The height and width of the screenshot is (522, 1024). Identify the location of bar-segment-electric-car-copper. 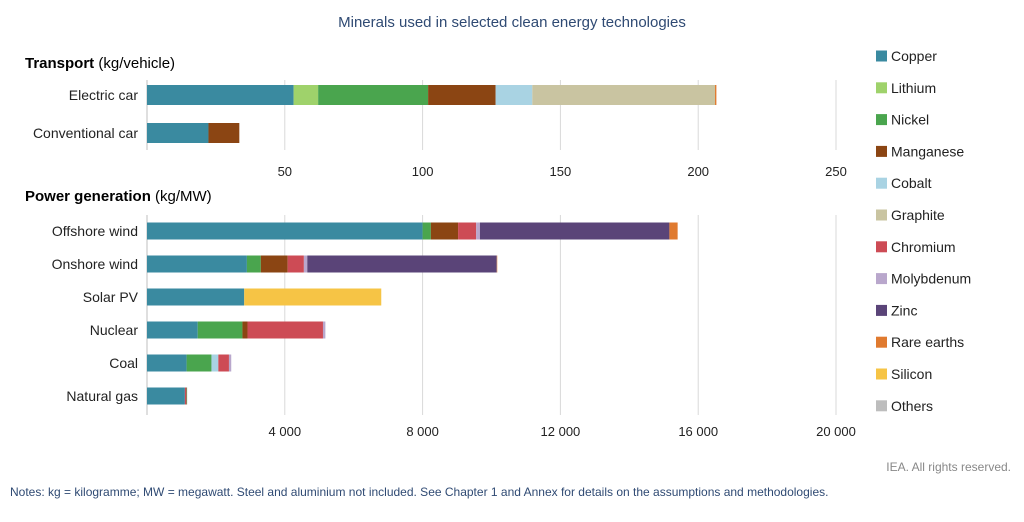
(220, 95).